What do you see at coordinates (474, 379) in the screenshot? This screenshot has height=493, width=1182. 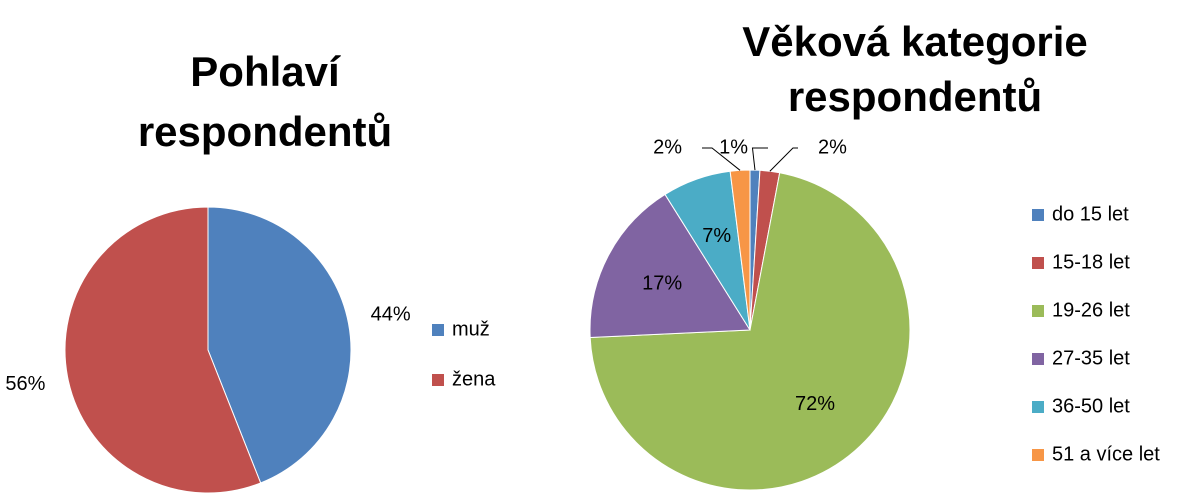 I see `legend-label: žena` at bounding box center [474, 379].